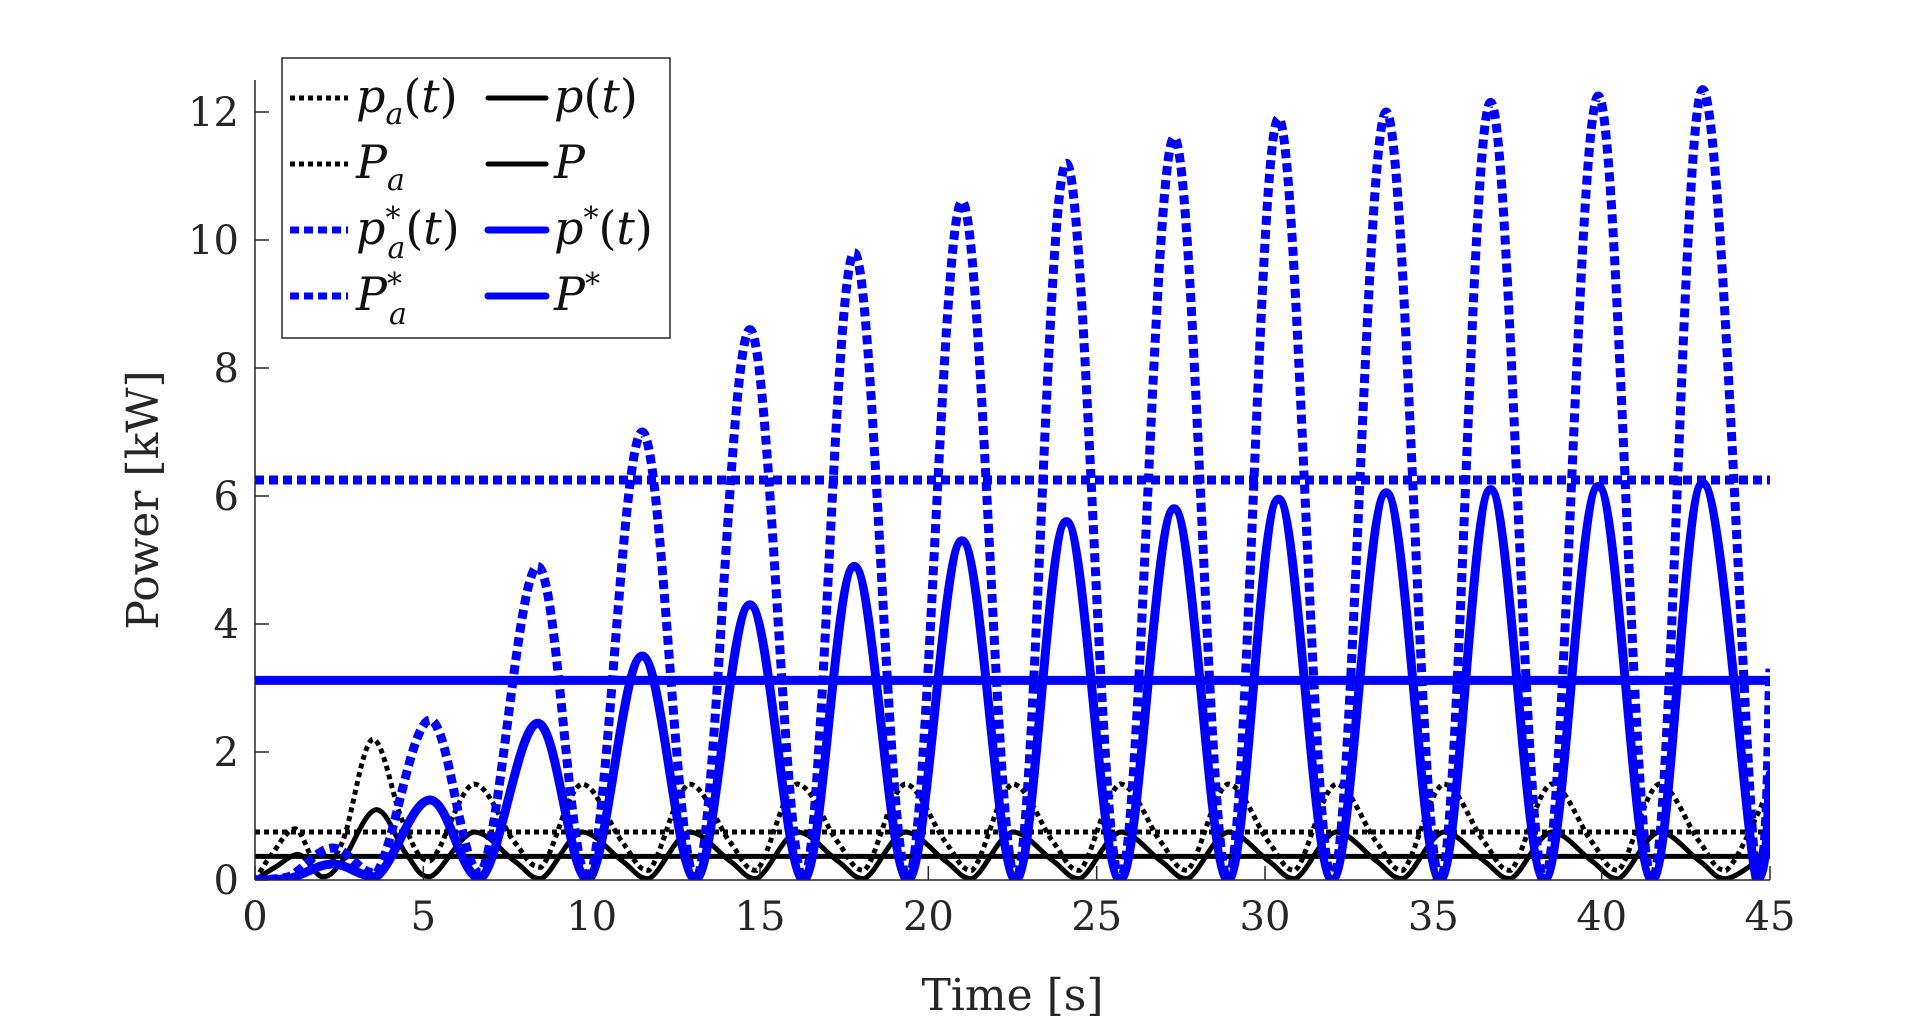 The width and height of the screenshot is (1920, 1031). Describe the element at coordinates (1770, 917) in the screenshot. I see `x-tick-label: 45` at that location.